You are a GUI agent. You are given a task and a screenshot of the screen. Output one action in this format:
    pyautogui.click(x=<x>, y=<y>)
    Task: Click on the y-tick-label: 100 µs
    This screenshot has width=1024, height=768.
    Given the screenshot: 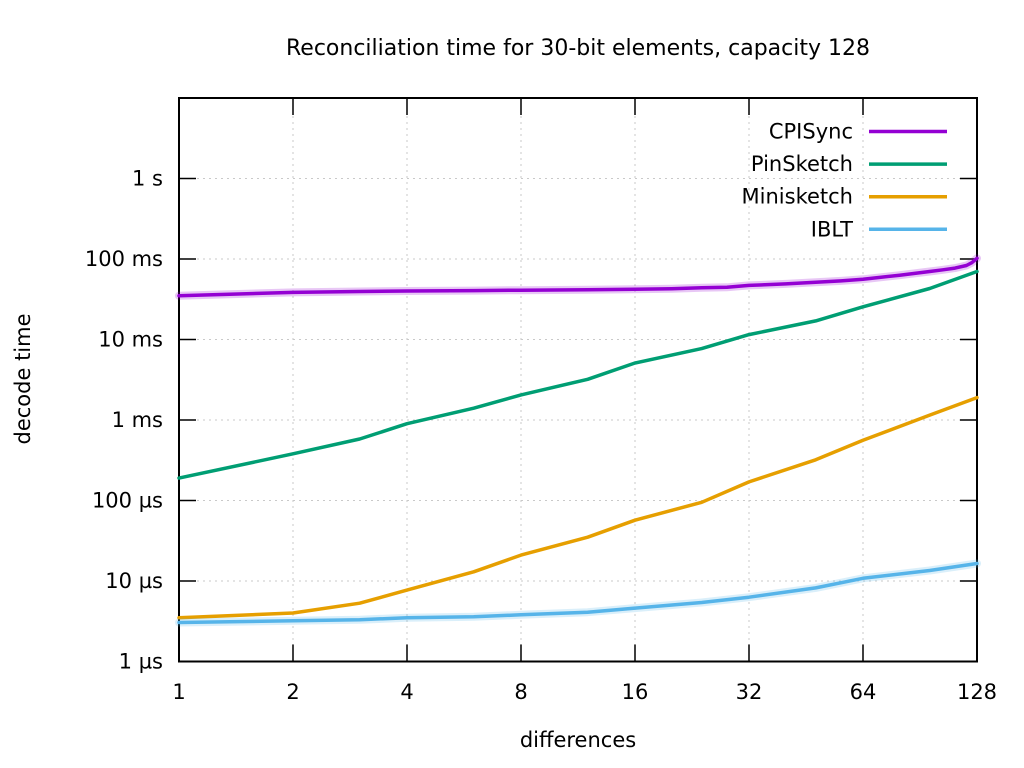 What is the action you would take?
    pyautogui.click(x=127, y=501)
    